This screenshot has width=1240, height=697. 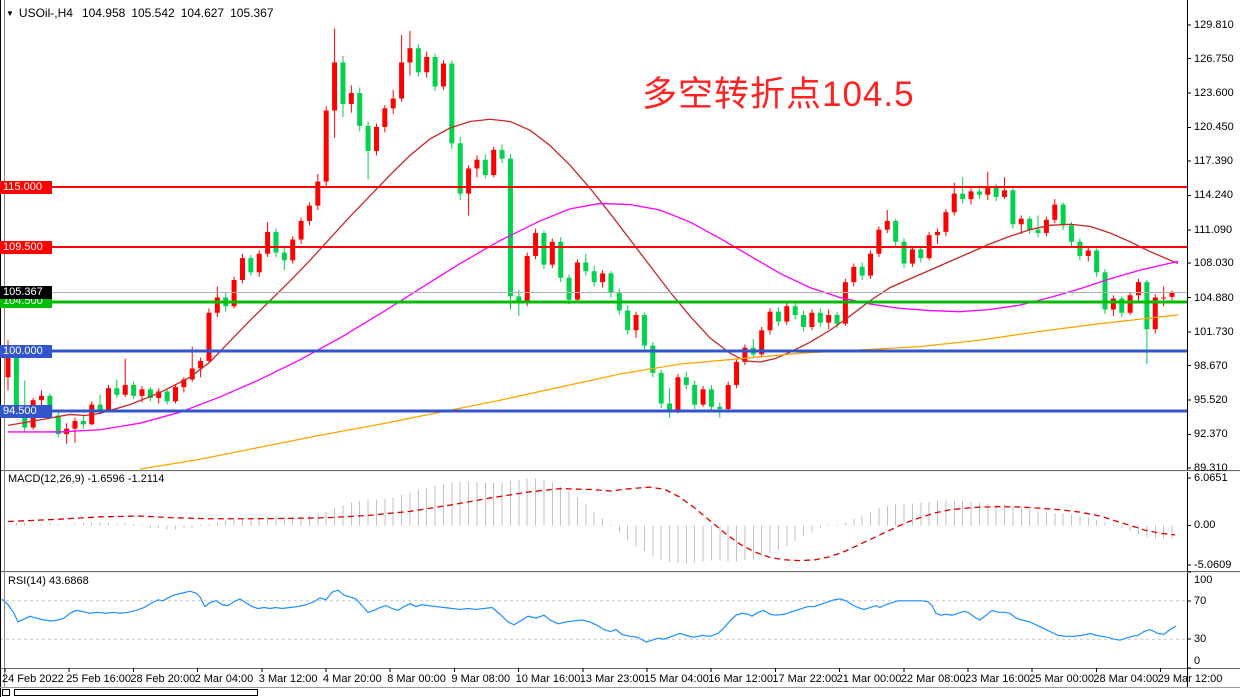 What do you see at coordinates (612, 679) in the screenshot?
I see `date-label: 13 Mar 23:00` at bounding box center [612, 679].